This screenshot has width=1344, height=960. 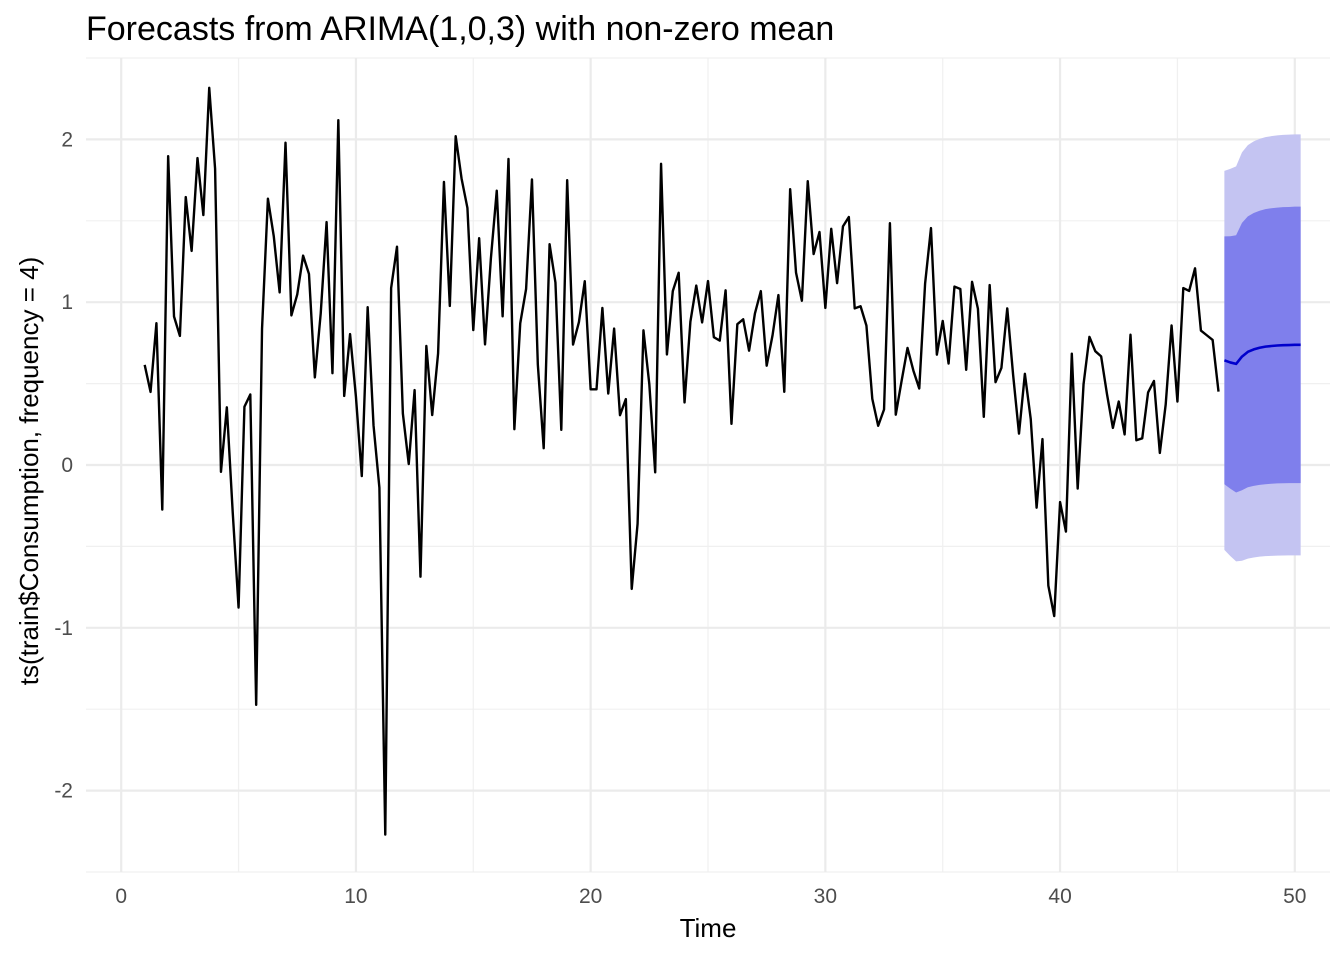 What do you see at coordinates (710, 896) in the screenshot?
I see `x-axis-ticks: 0 10 20 30 40 50` at bounding box center [710, 896].